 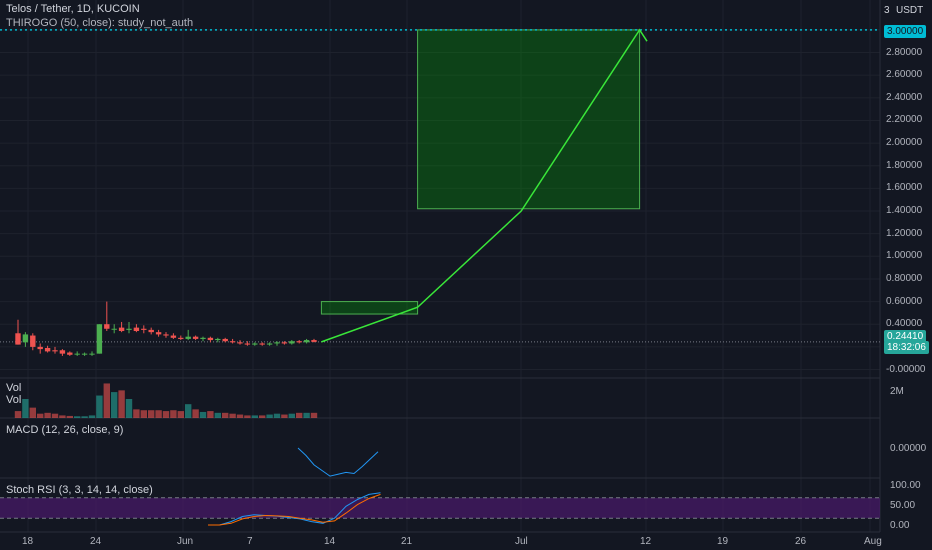 I want to click on time-tick-label: Aug, so click(x=873, y=541).